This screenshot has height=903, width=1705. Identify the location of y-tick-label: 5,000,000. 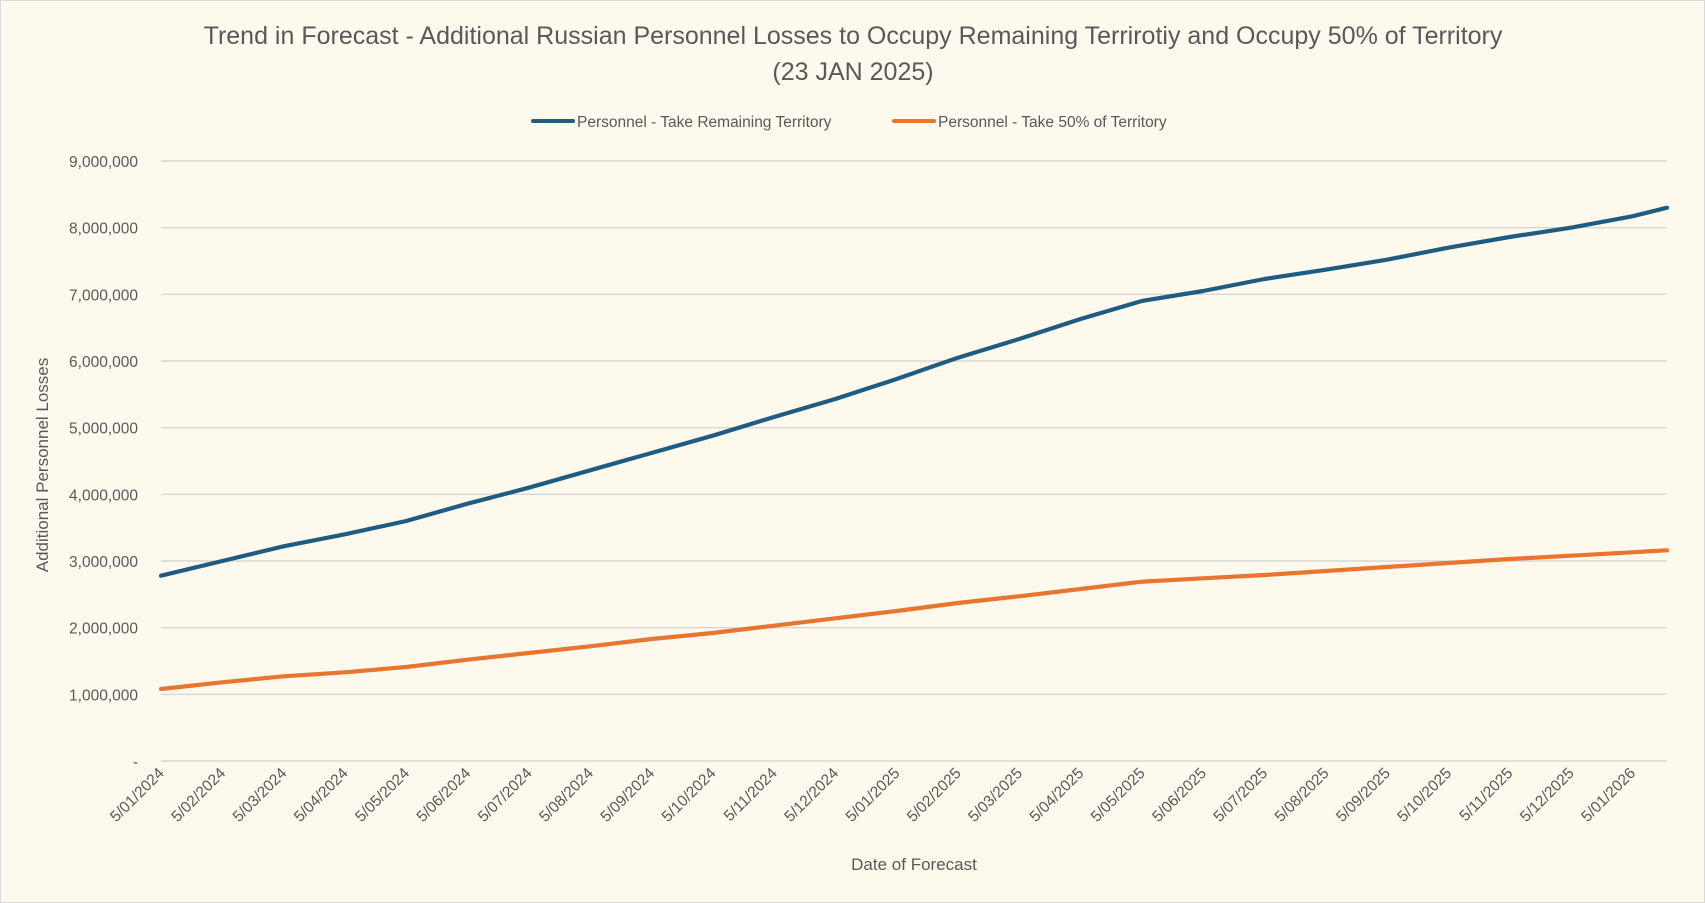
(103, 429).